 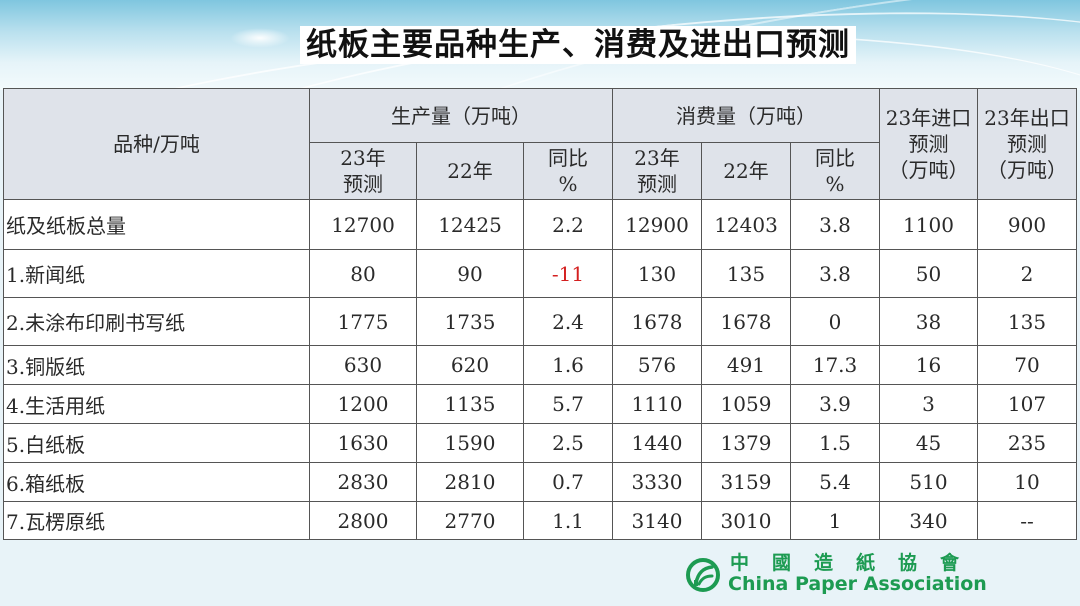 What do you see at coordinates (746, 365) in the screenshot?
I see `cell-cons-22: 491` at bounding box center [746, 365].